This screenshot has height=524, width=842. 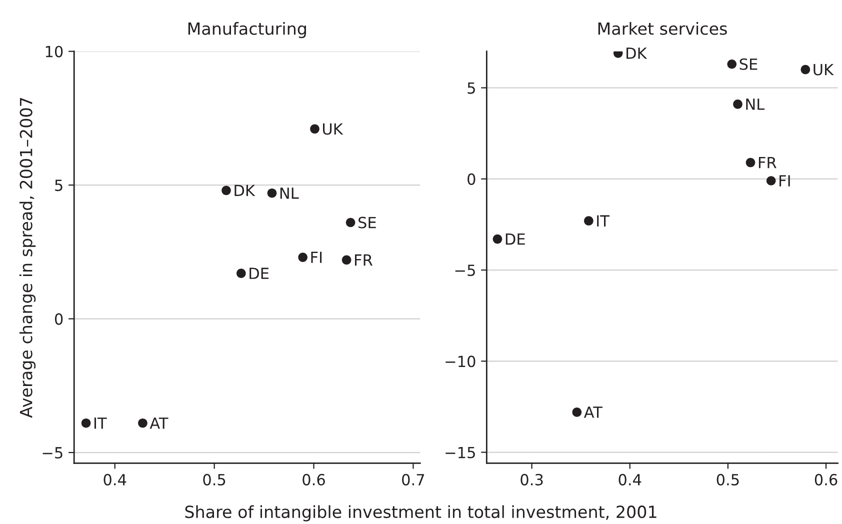 What do you see at coordinates (461, 362) in the screenshot?
I see `y-tick-label: −10` at bounding box center [461, 362].